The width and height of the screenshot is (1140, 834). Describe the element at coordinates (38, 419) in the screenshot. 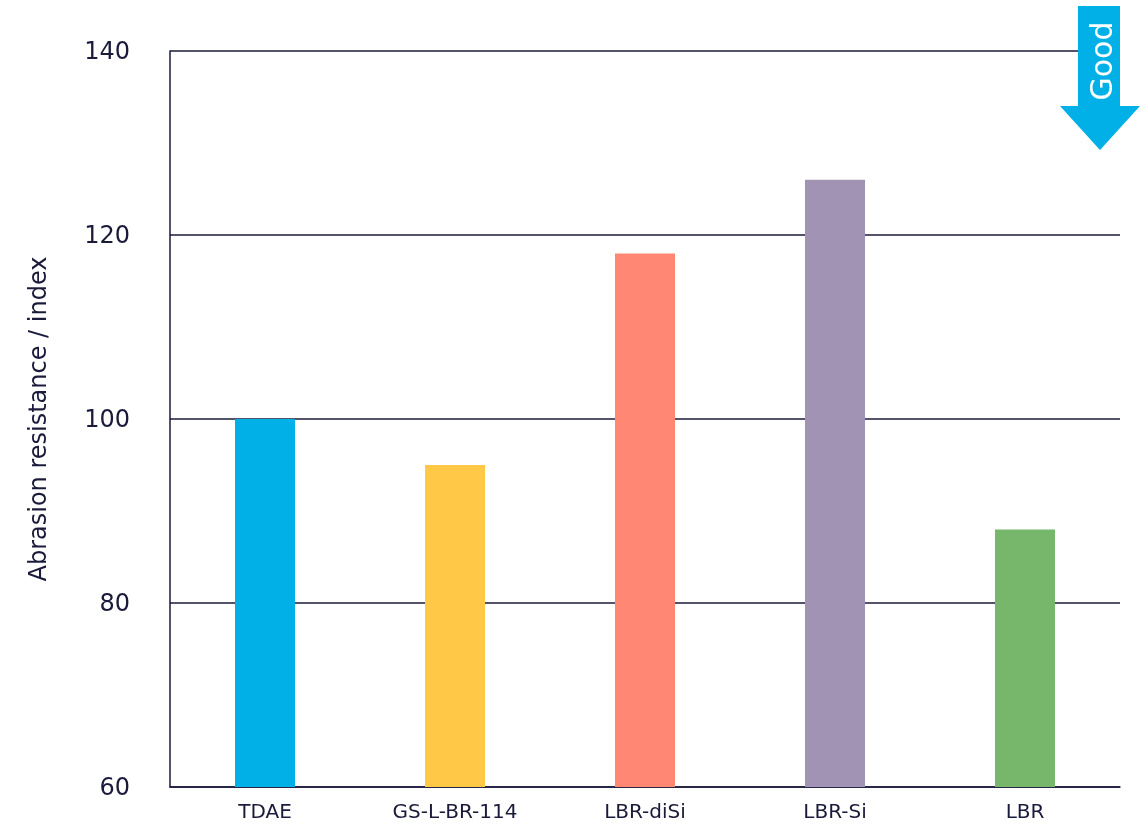

I see `y-axis-title: Abrasion resistance / index` at that location.